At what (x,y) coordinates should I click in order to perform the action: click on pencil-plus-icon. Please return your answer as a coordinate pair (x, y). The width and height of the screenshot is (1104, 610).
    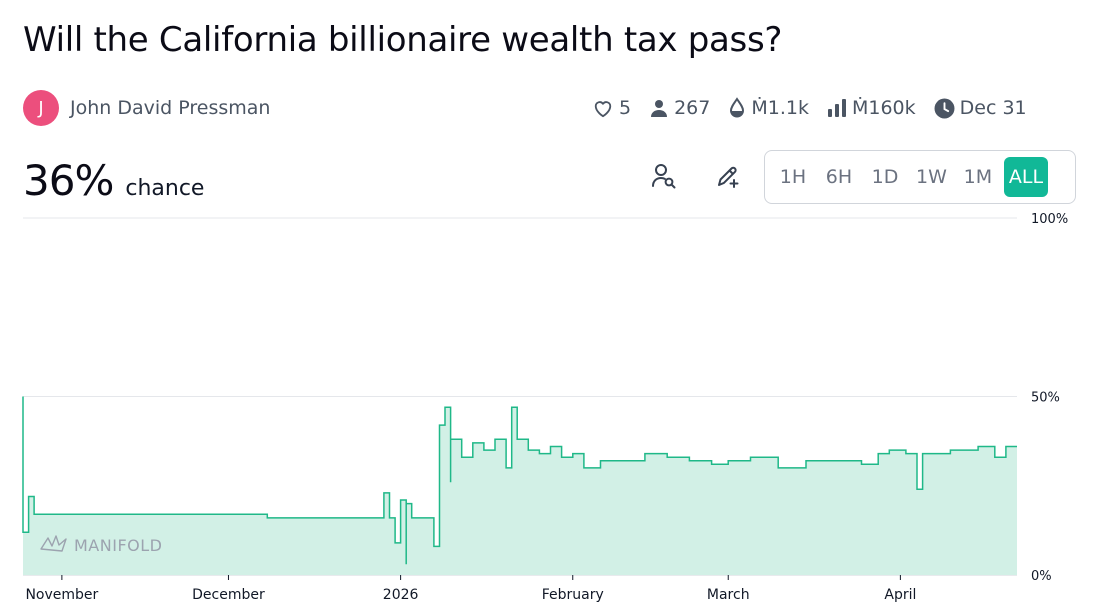
    Looking at the image, I should click on (728, 178).